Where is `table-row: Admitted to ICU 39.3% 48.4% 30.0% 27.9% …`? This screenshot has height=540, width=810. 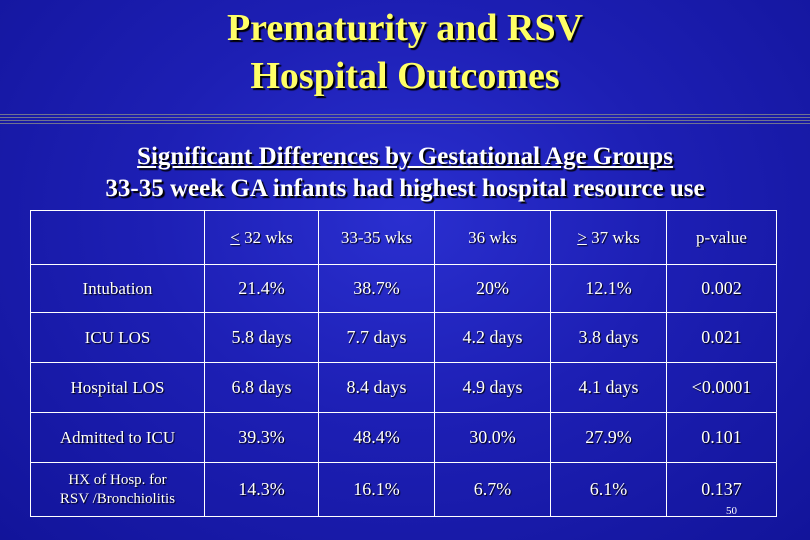
table-row: Admitted to ICU 39.3% 48.4% 30.0% 27.9% … is located at coordinates (403, 437).